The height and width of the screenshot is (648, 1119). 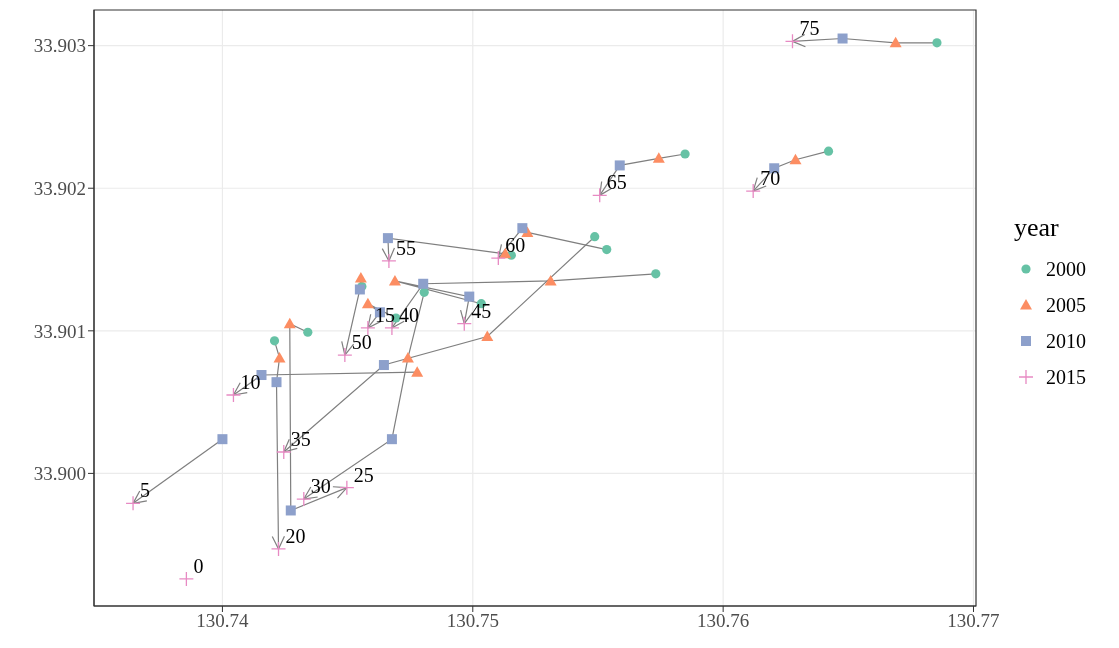 I want to click on annotation: 70, so click(x=770, y=178).